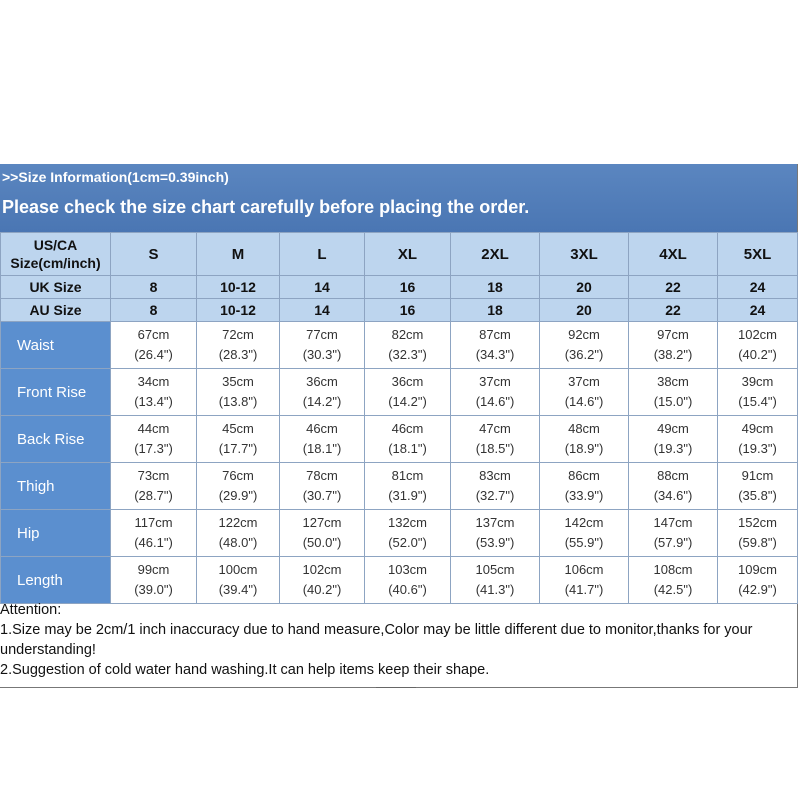 Image resolution: width=800 pixels, height=800 pixels. Describe the element at coordinates (673, 381) in the screenshot. I see `measurement-cm: 38cm` at that location.